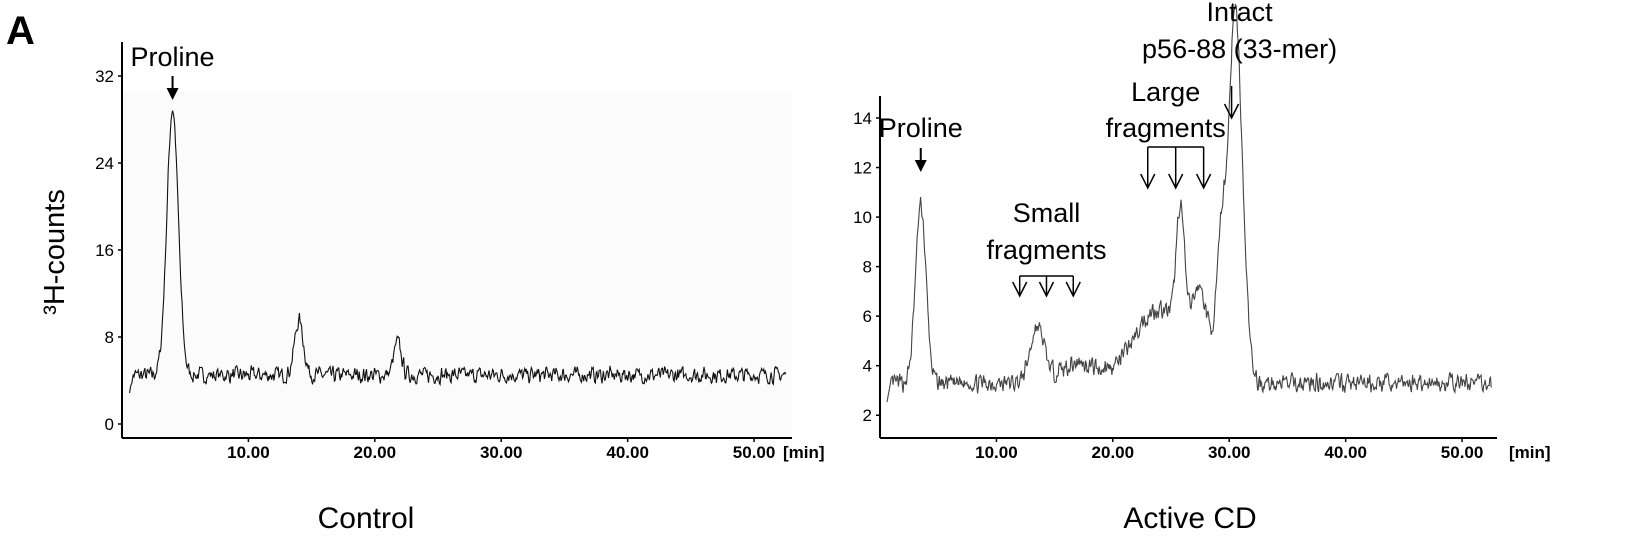 The height and width of the screenshot is (558, 1648). I want to click on active-cd-annotation-label: p56-88 (33-mer), so click(1239, 49).